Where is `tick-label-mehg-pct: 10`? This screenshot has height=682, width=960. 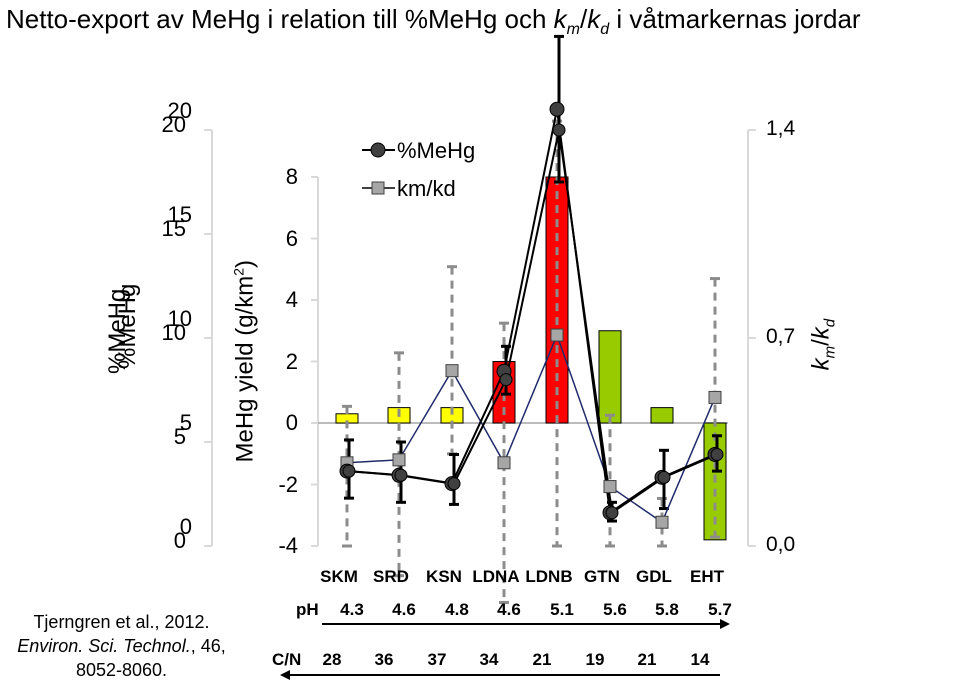 tick-label-mehg-pct: 10 is located at coordinates (179, 318).